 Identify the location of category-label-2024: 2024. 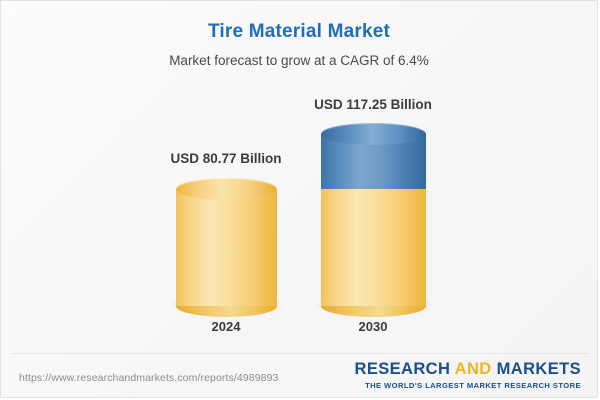
(226, 326).